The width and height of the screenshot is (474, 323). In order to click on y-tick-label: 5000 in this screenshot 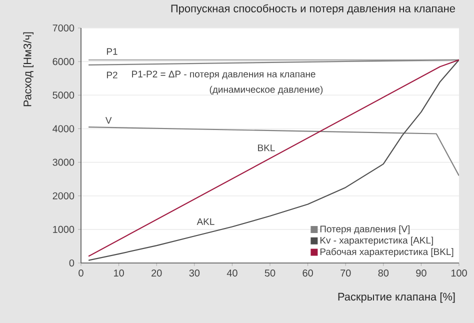, I will do `click(63, 95)`.